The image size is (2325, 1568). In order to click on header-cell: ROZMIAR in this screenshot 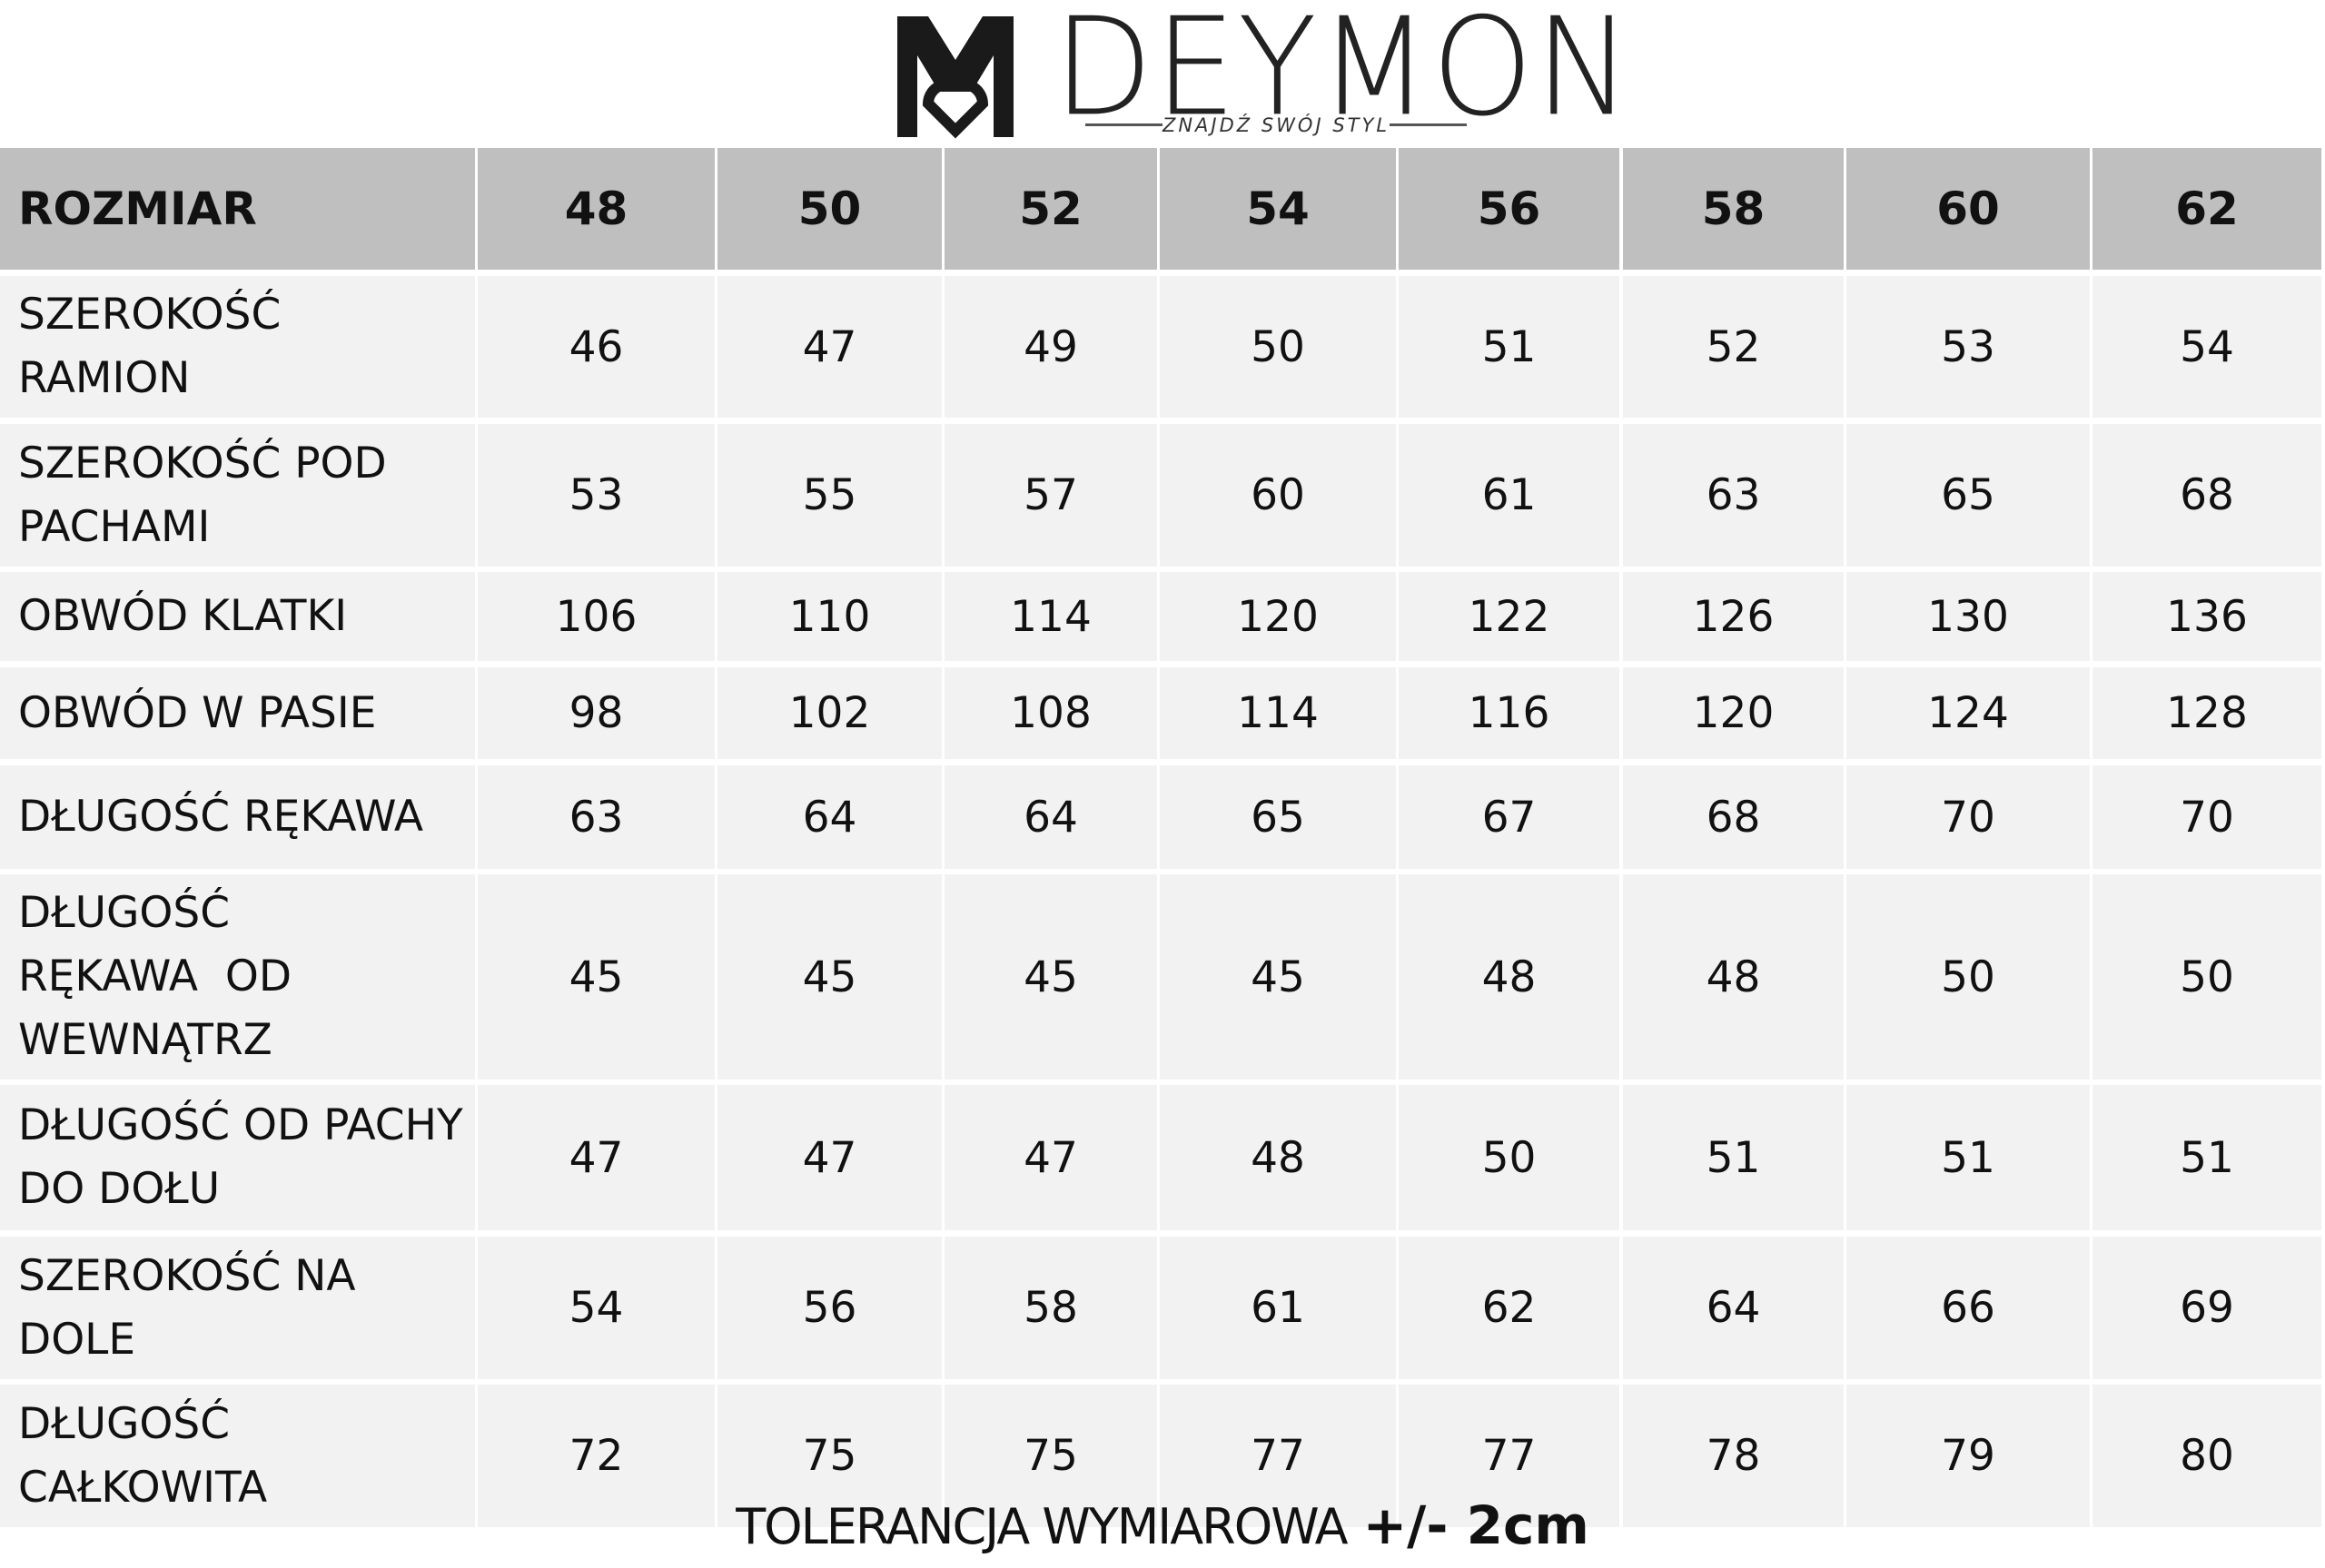, I will do `click(237, 209)`.